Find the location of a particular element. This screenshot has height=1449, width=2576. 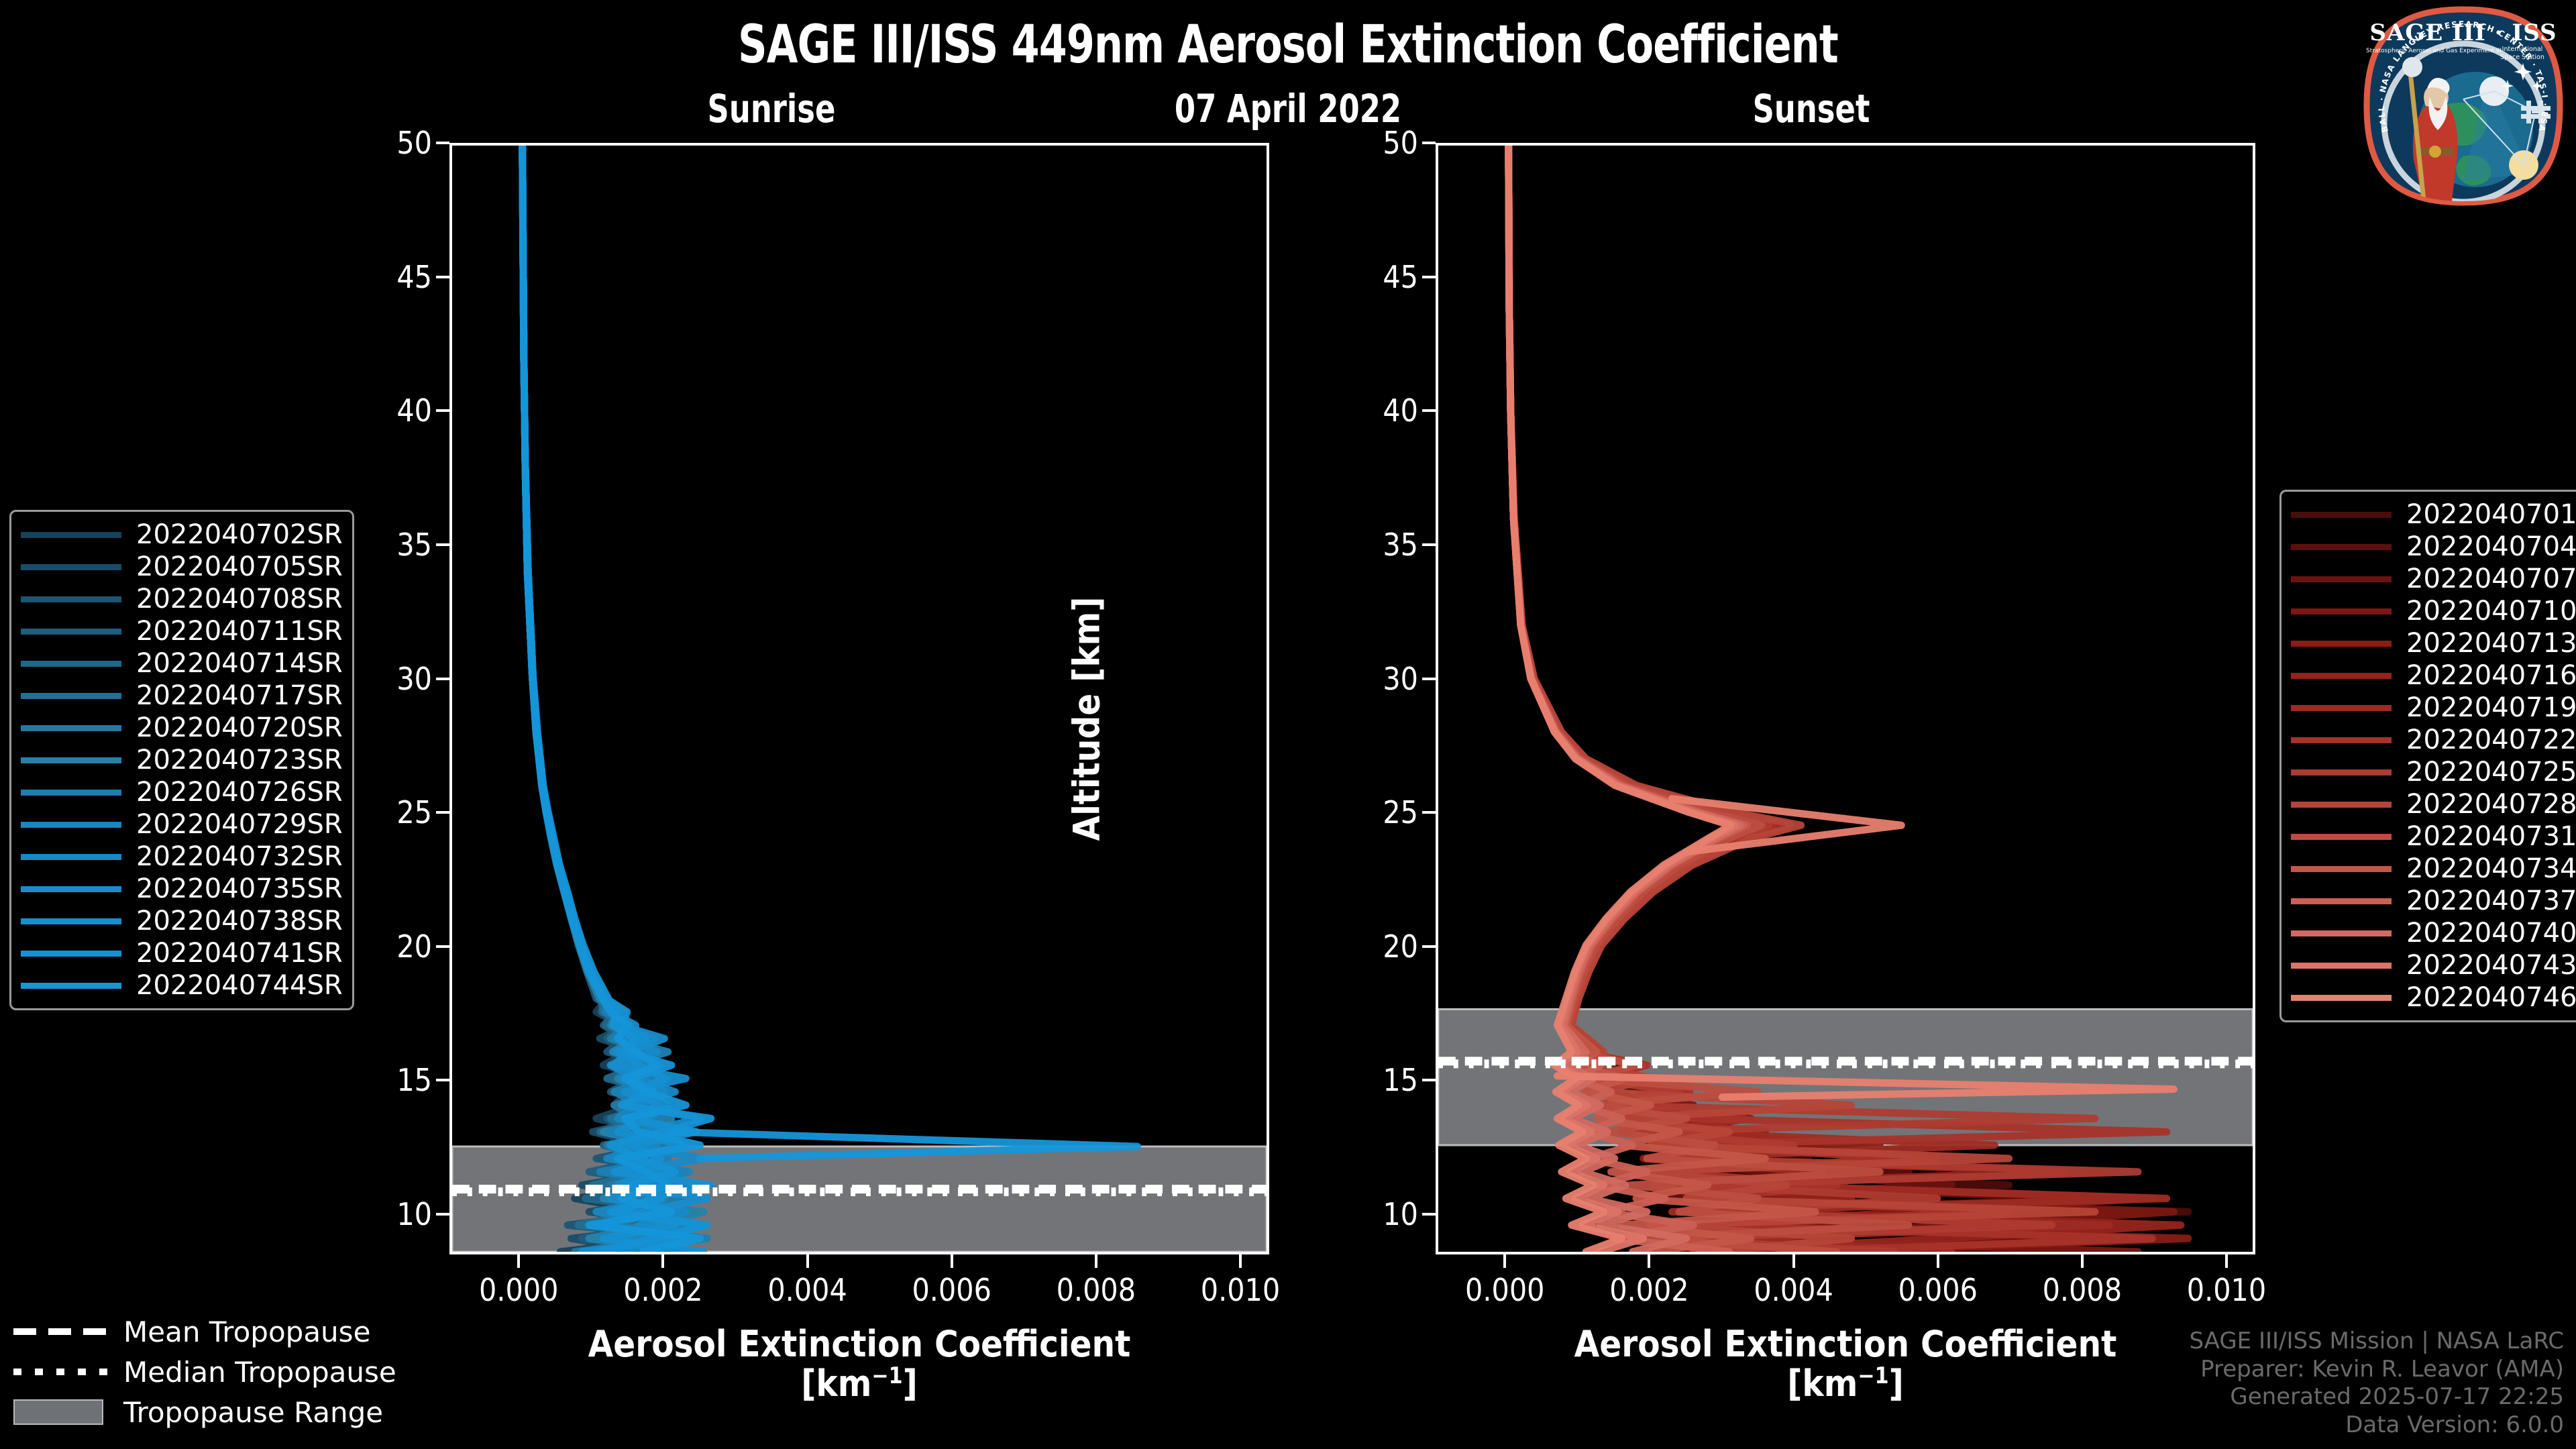

sunset-y-axis-label: Altitude [km] is located at coordinates (1086, 718).